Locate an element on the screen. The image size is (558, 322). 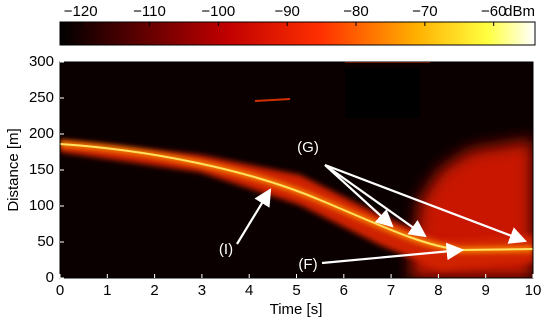
colorbar-tick-label: −60 is located at coordinates (493, 11).